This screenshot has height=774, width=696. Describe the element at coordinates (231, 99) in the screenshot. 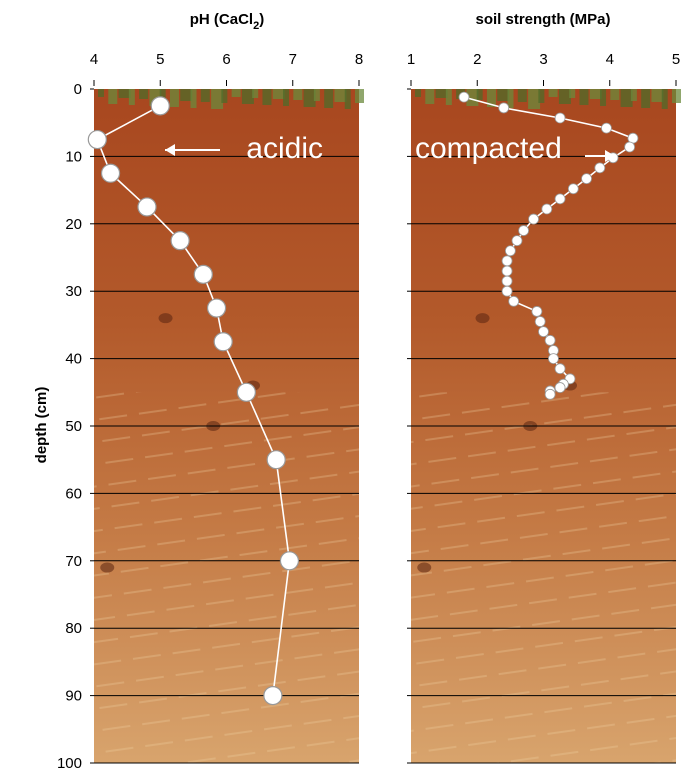

I see `grass-surface` at that location.